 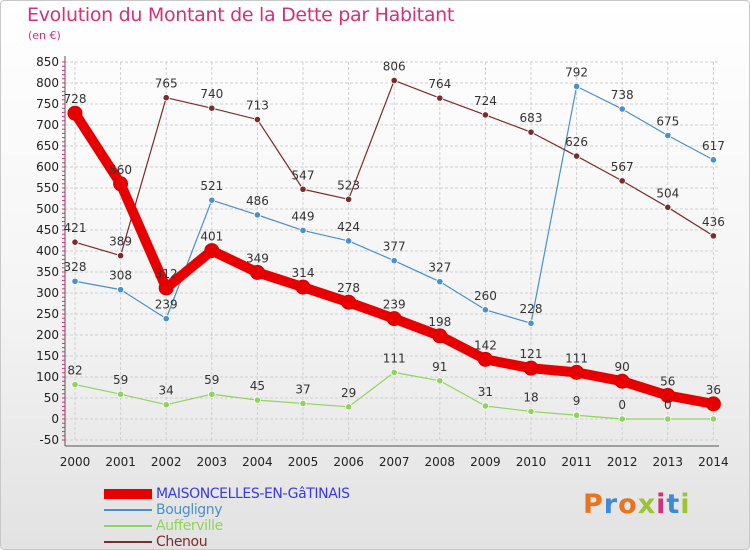 What do you see at coordinates (47, 251) in the screenshot?
I see `y-tick-label: 400` at bounding box center [47, 251].